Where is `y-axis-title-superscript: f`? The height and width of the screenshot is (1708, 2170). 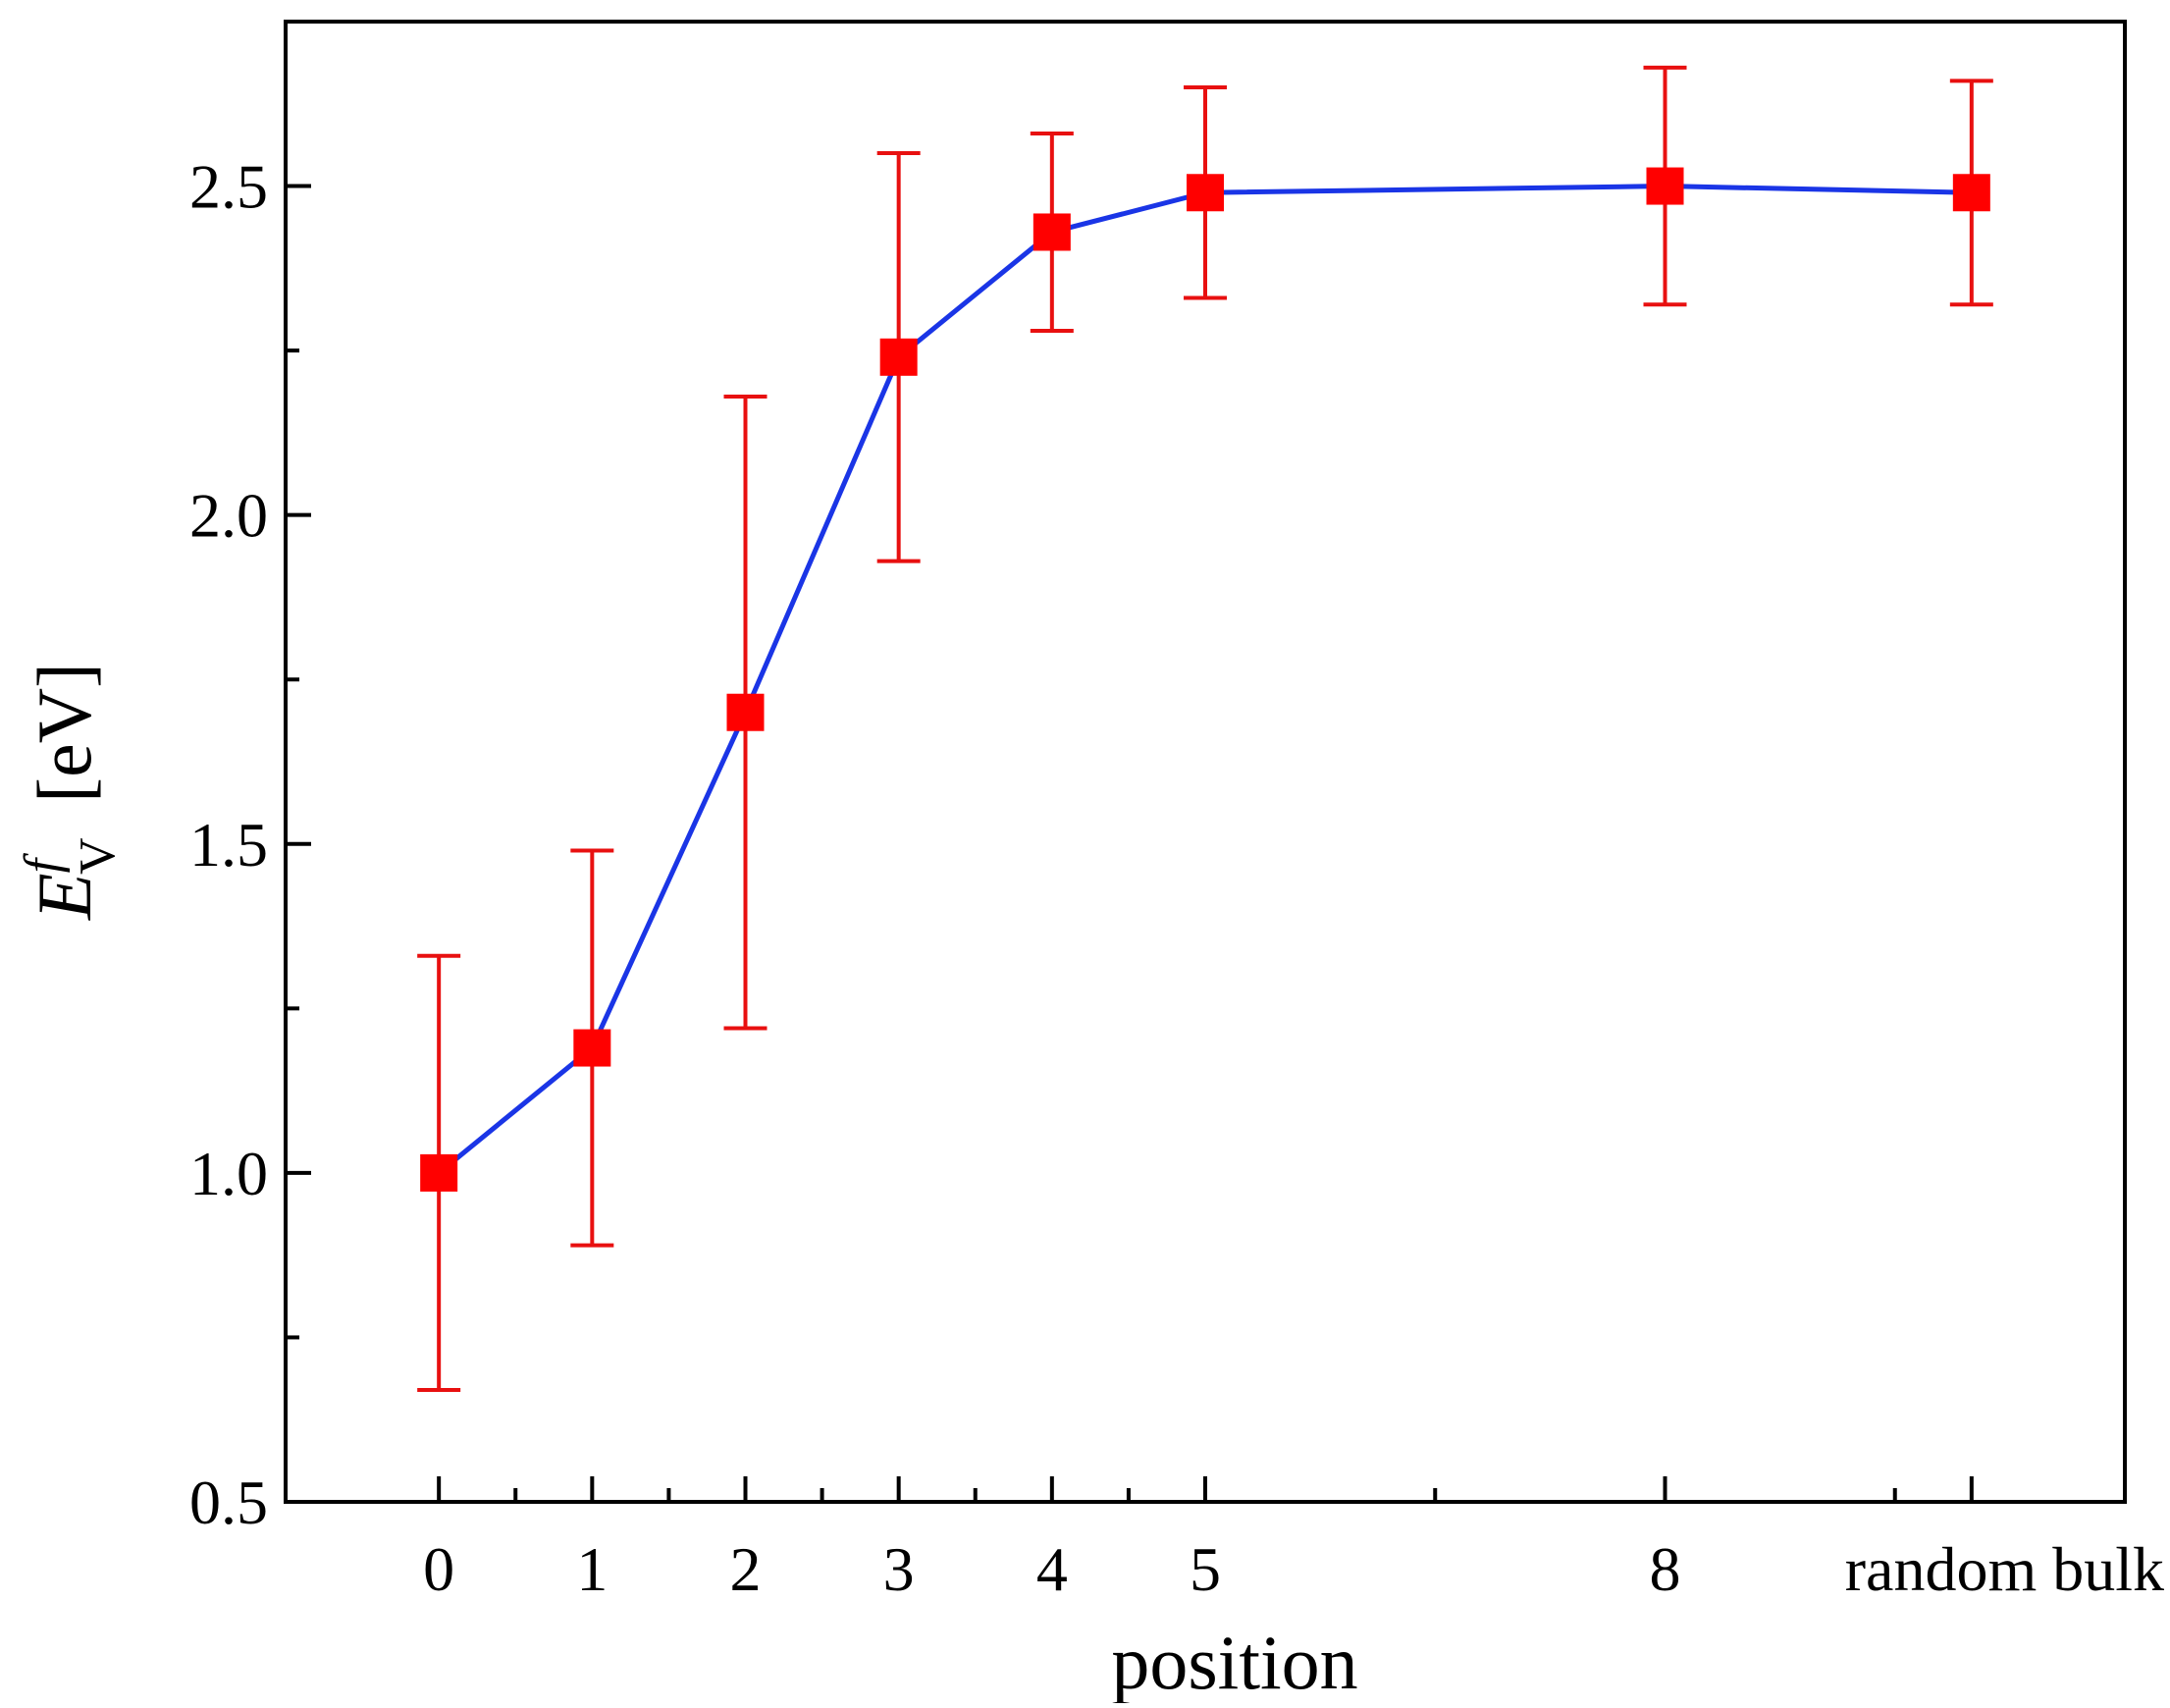
y-axis-title-superscript: f is located at coordinates (43, 862).